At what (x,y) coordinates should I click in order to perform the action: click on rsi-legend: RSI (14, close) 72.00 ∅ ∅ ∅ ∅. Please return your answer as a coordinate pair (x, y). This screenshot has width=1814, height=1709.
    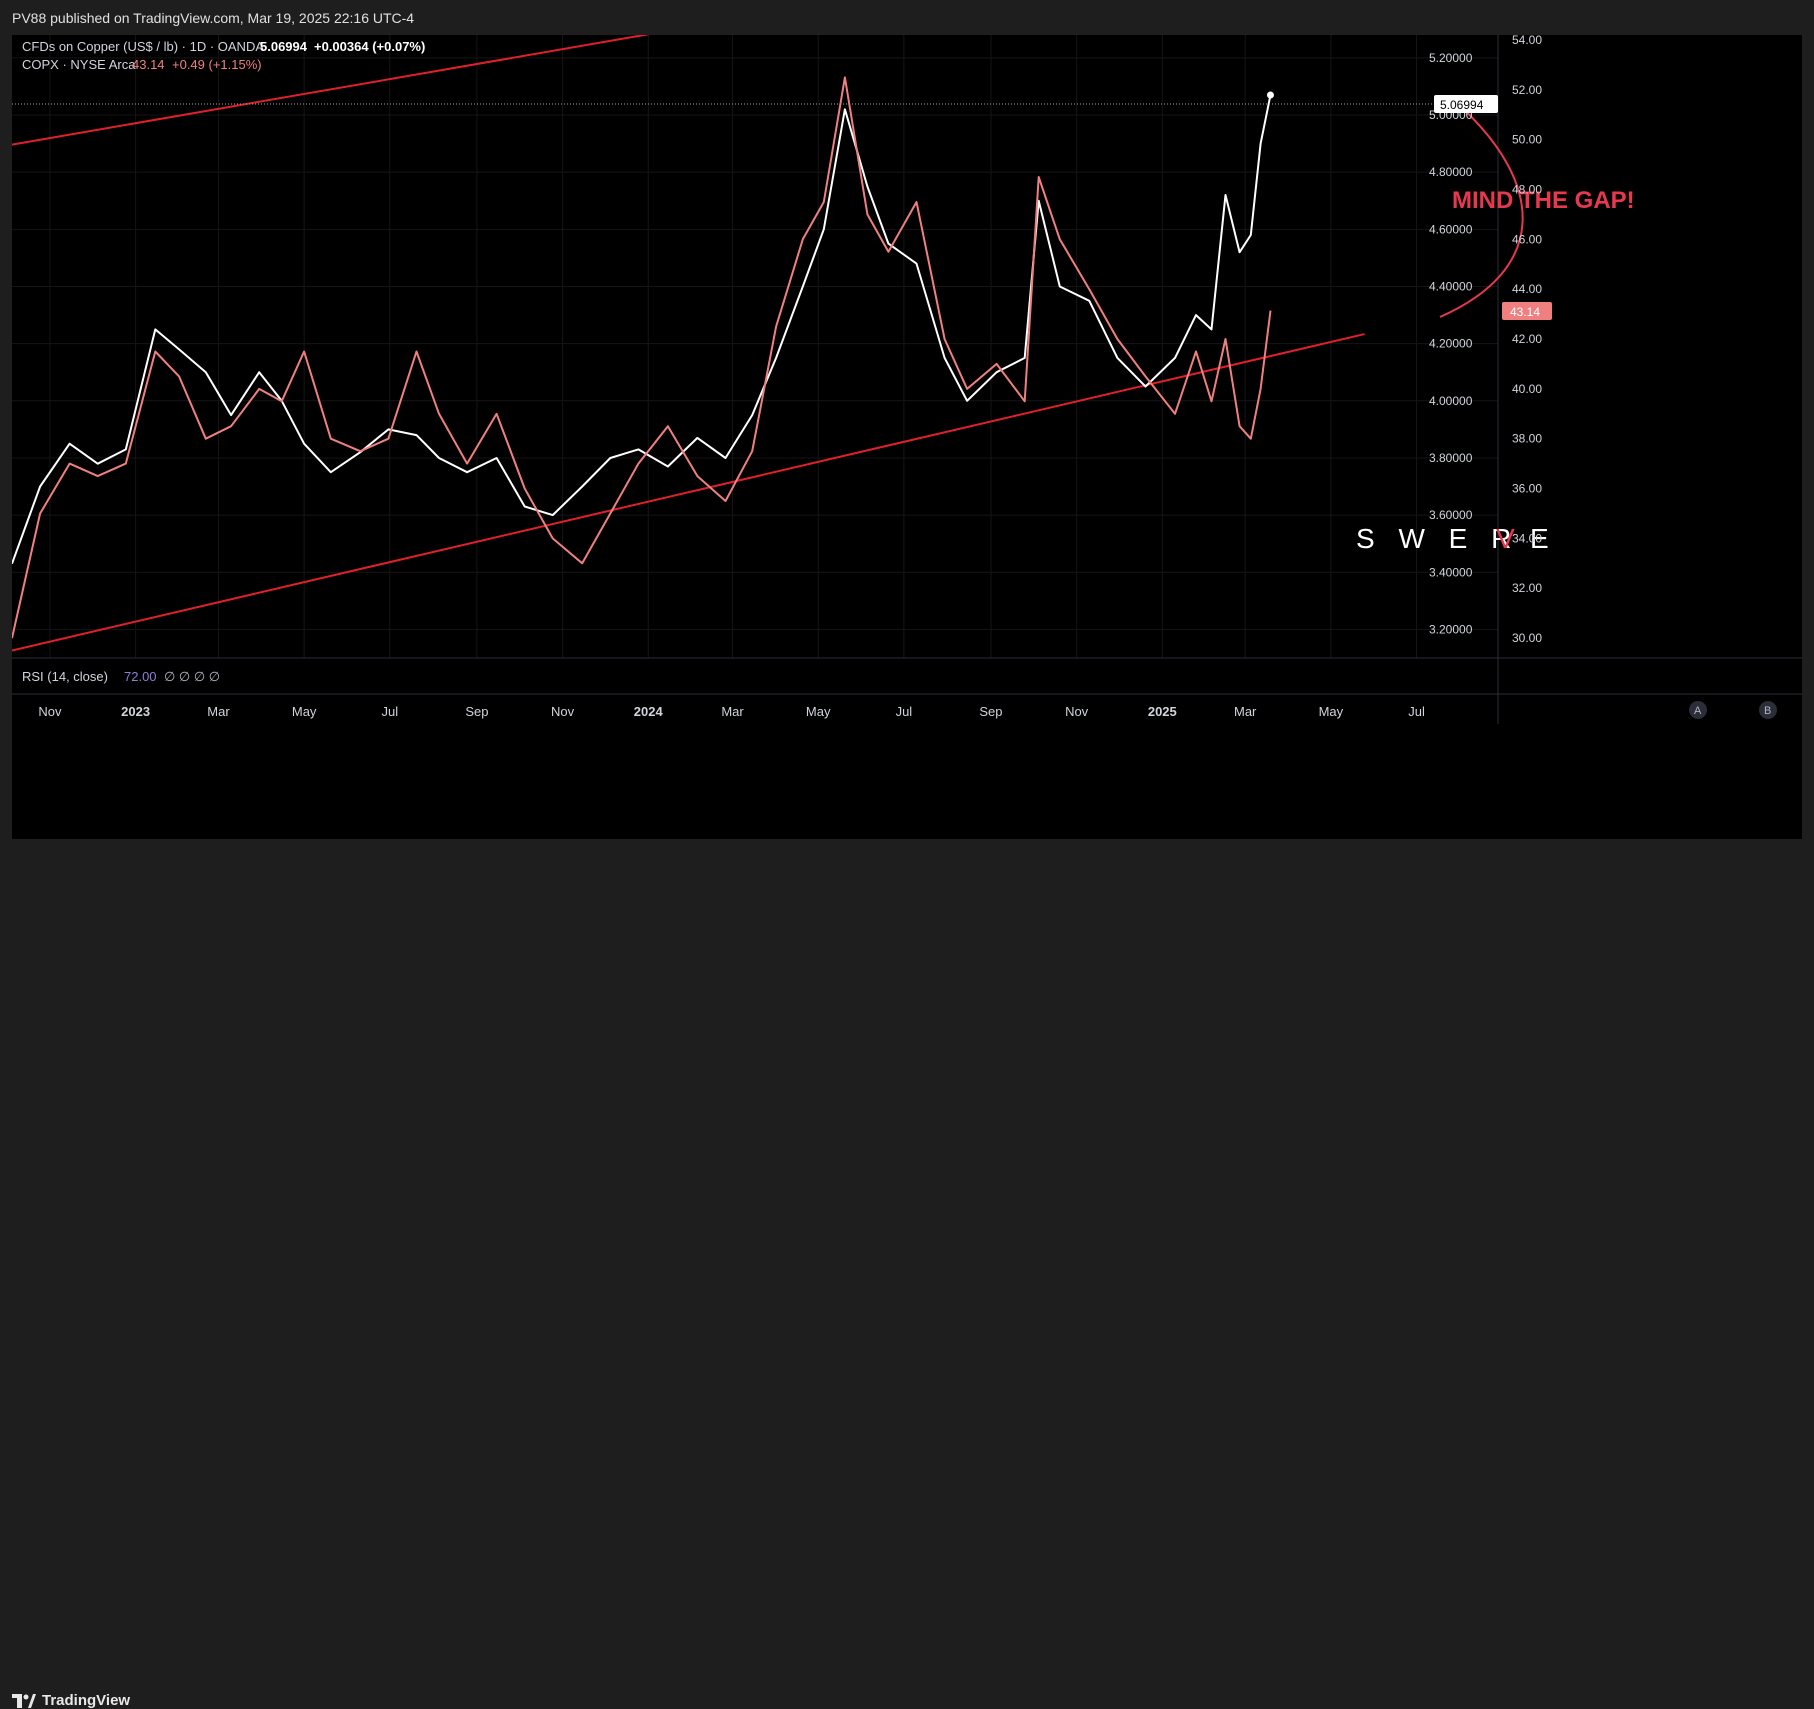
    Looking at the image, I should click on (121, 676).